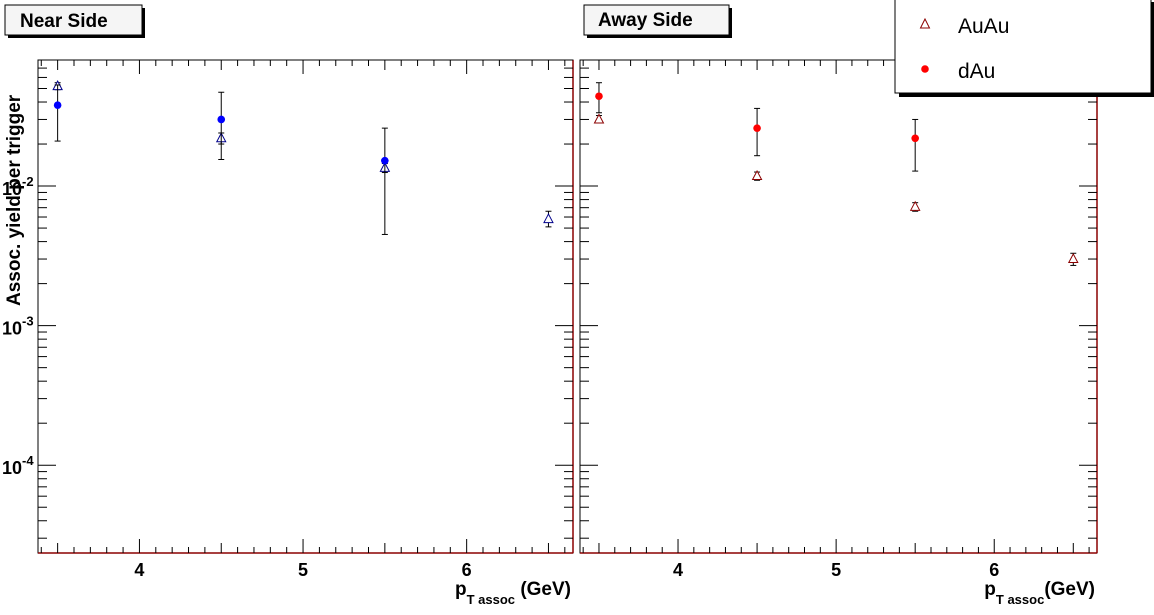 The width and height of the screenshot is (1154, 615). What do you see at coordinates (1039, 593) in the screenshot?
I see `x-axis-label: pT assoc(GeV)` at bounding box center [1039, 593].